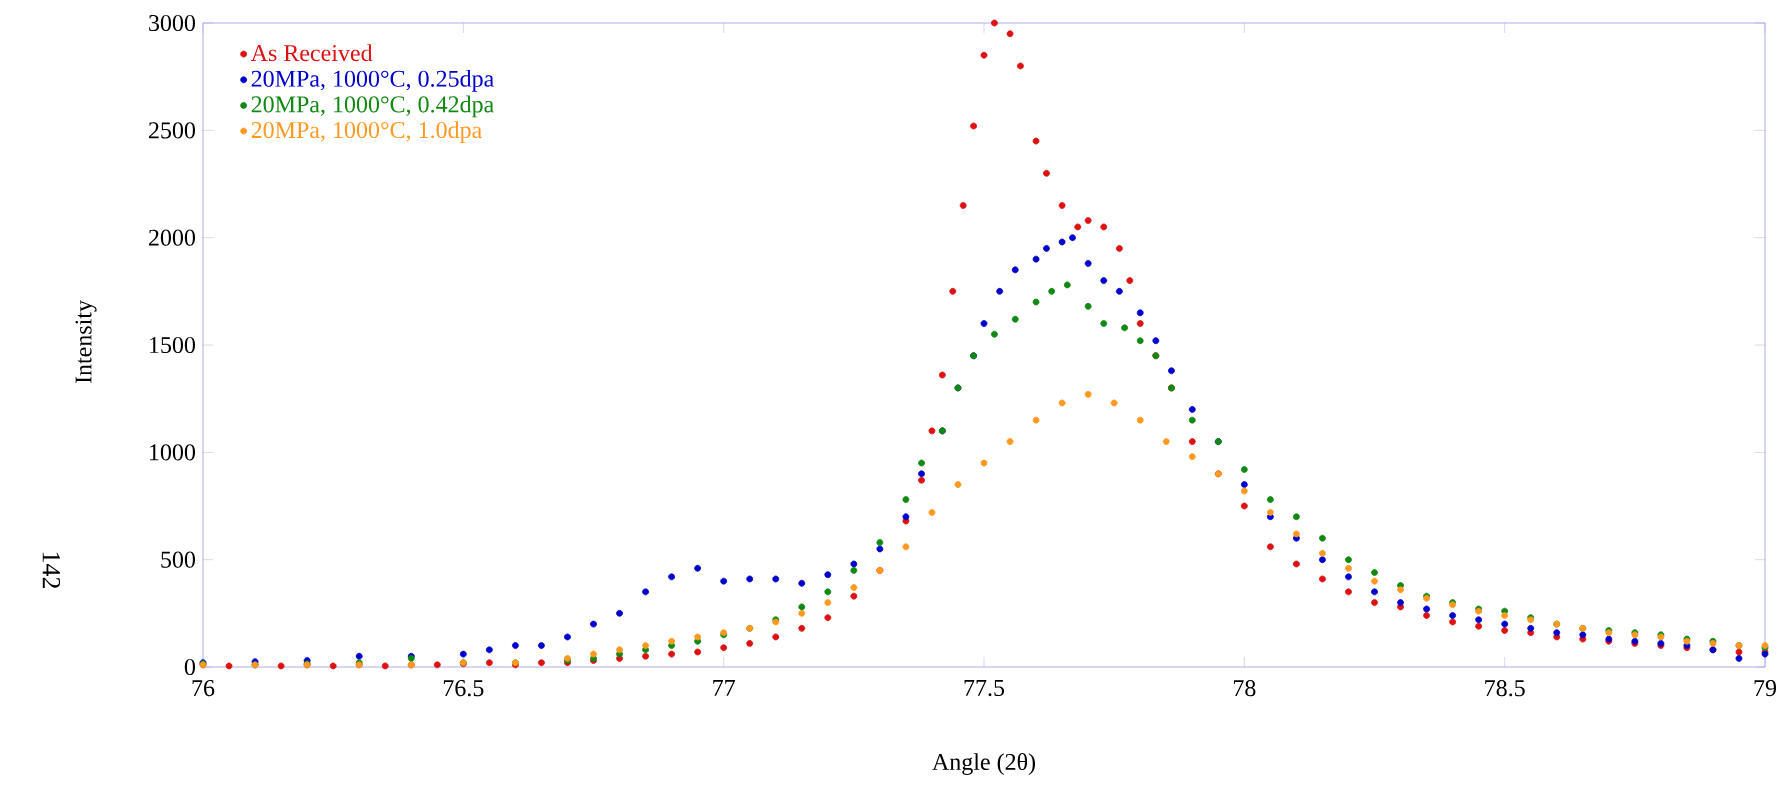  What do you see at coordinates (172, 237) in the screenshot?
I see `y-tick-label: 2000` at bounding box center [172, 237].